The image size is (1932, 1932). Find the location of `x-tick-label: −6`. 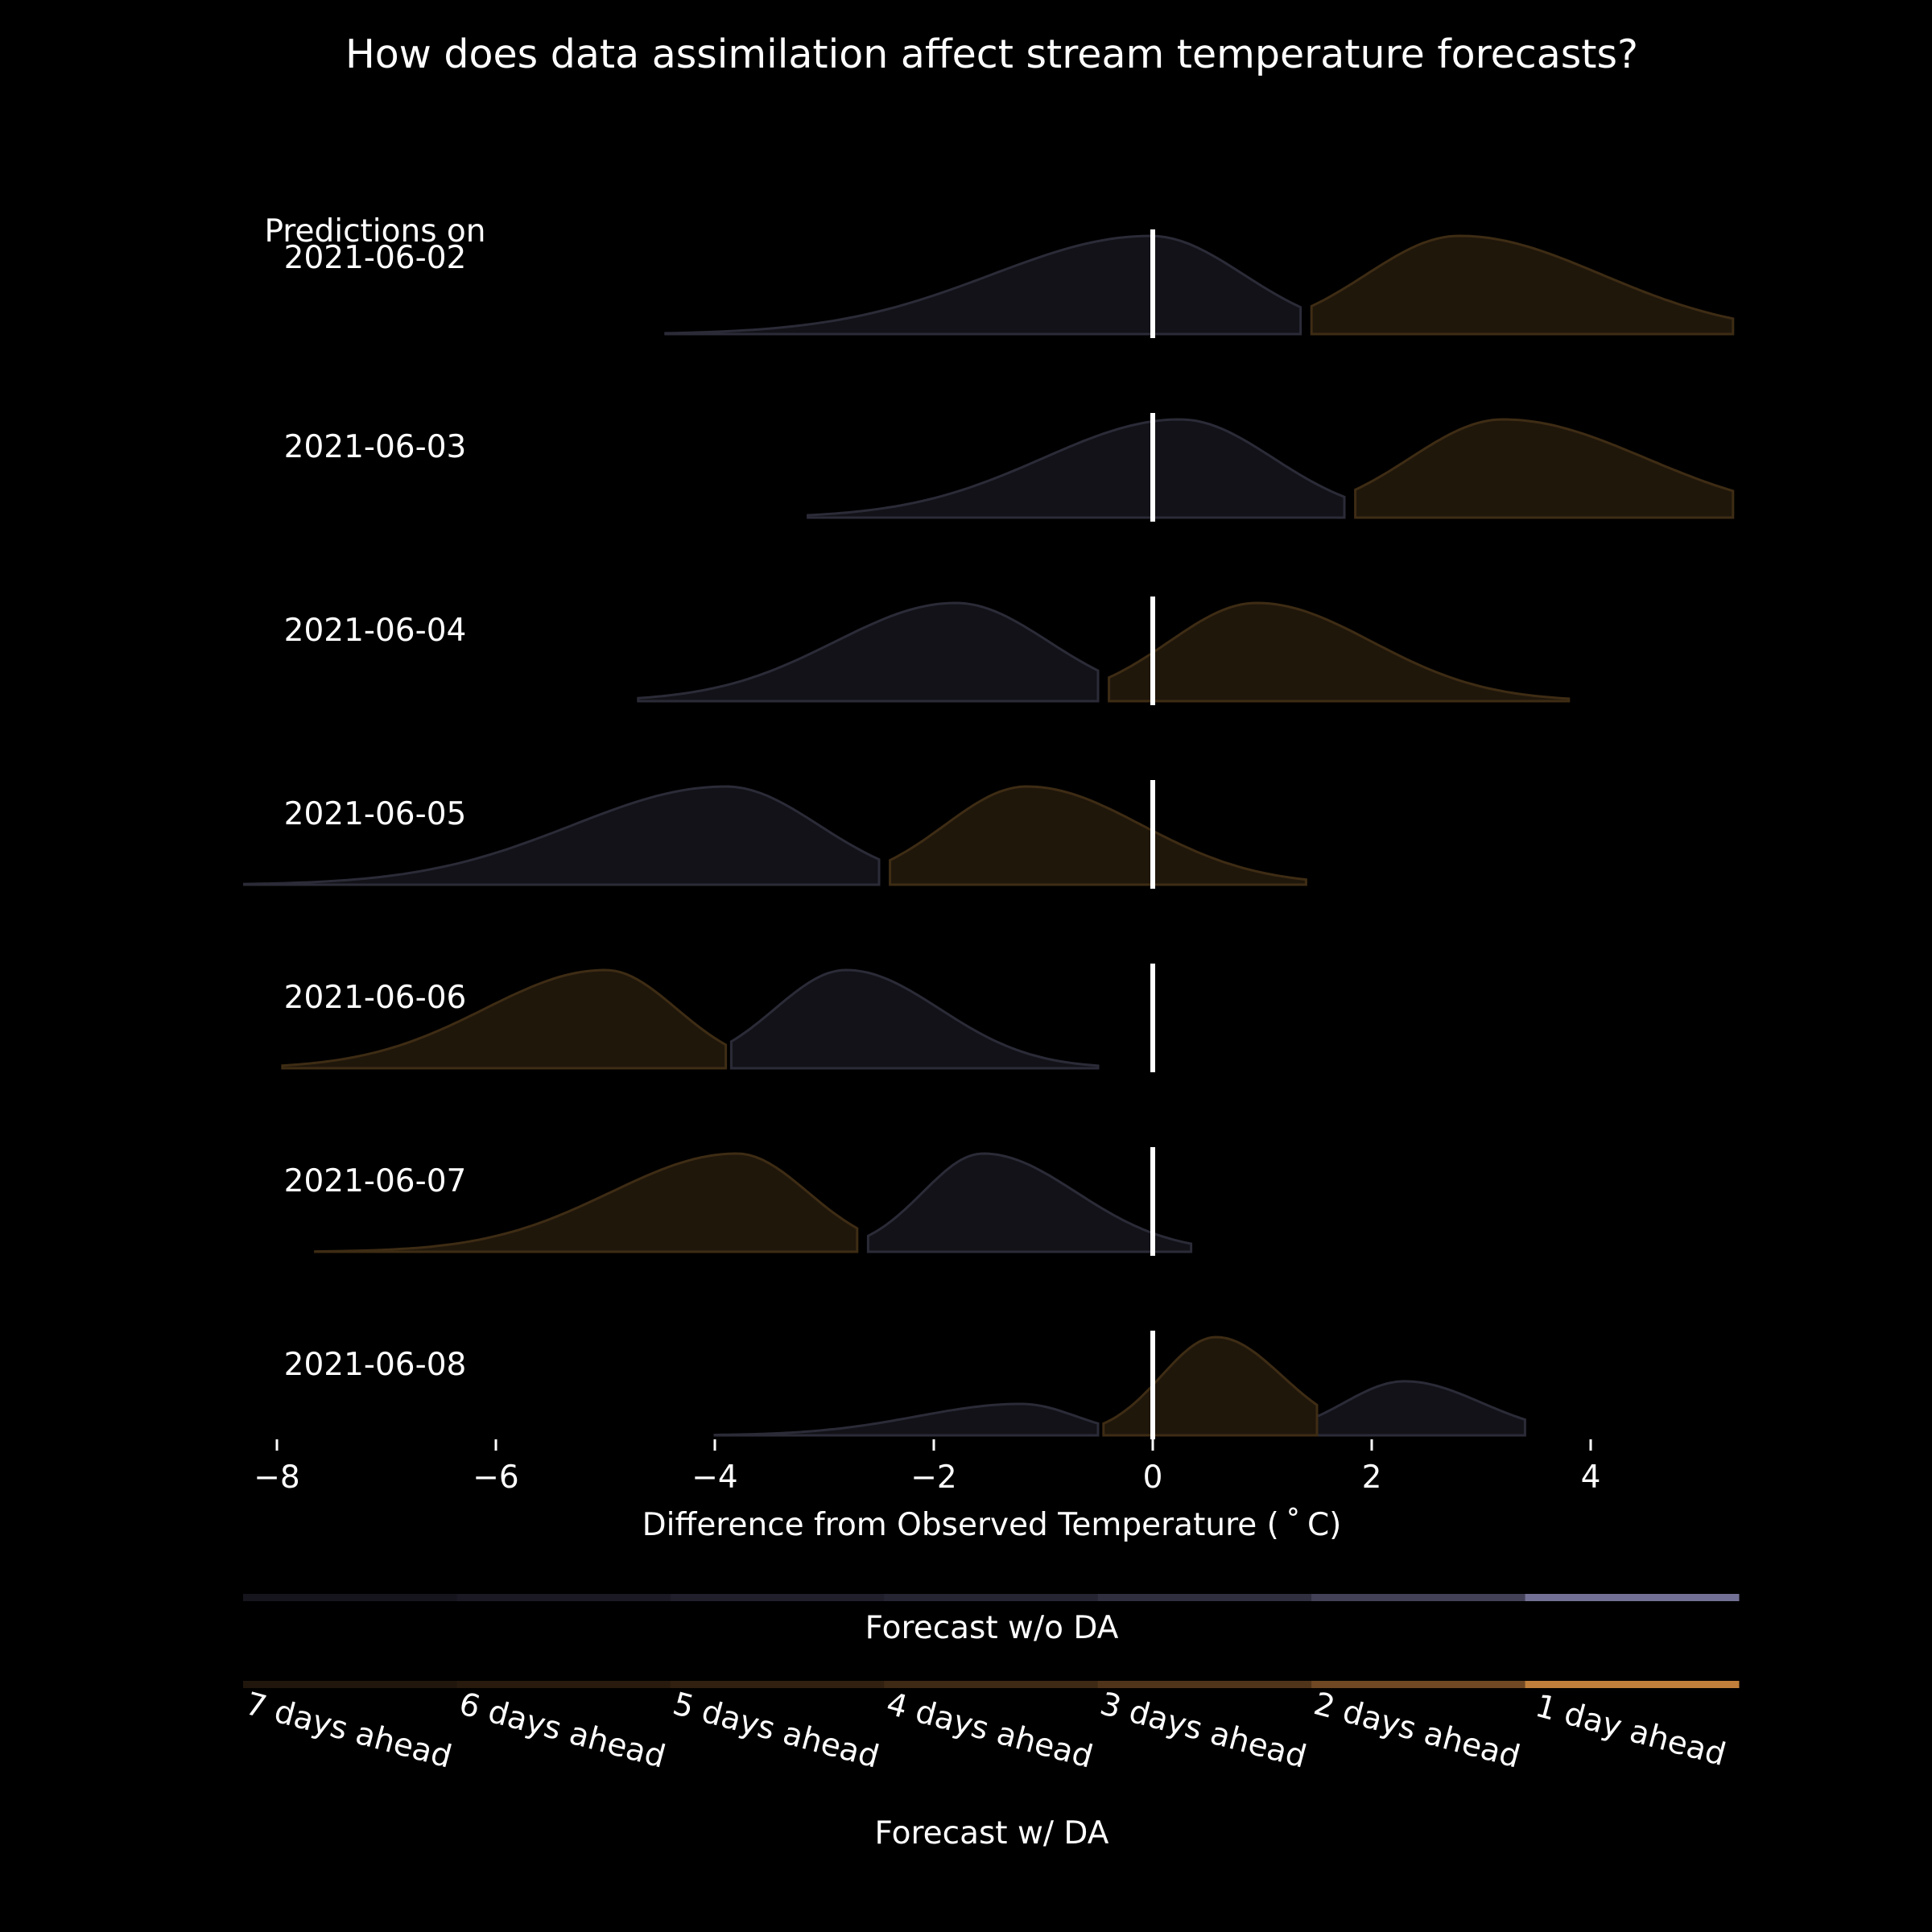

x-tick-label: −6 is located at coordinates (496, 1477).